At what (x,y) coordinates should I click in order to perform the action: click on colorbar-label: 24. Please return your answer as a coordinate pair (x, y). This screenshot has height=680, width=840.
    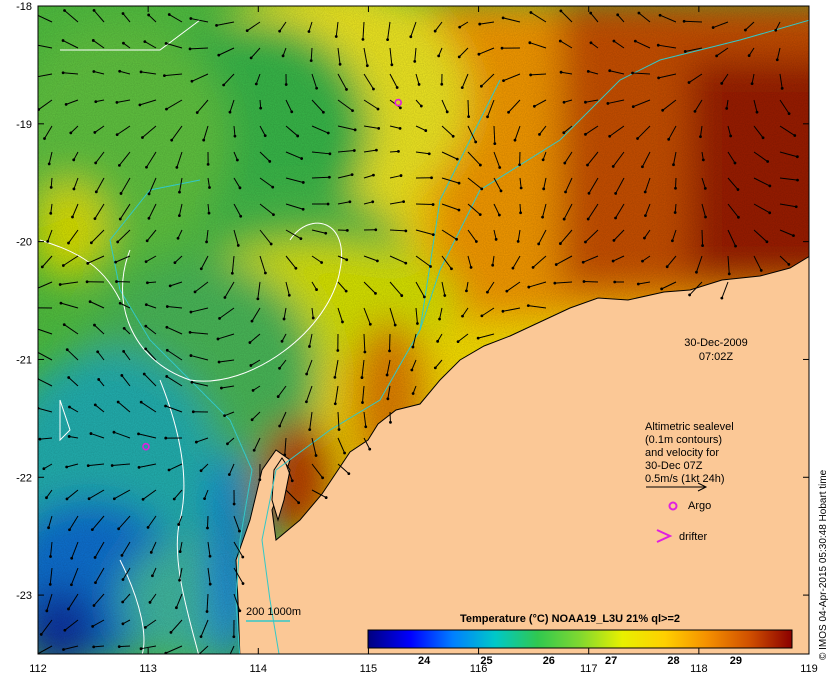
    Looking at the image, I should click on (424, 661).